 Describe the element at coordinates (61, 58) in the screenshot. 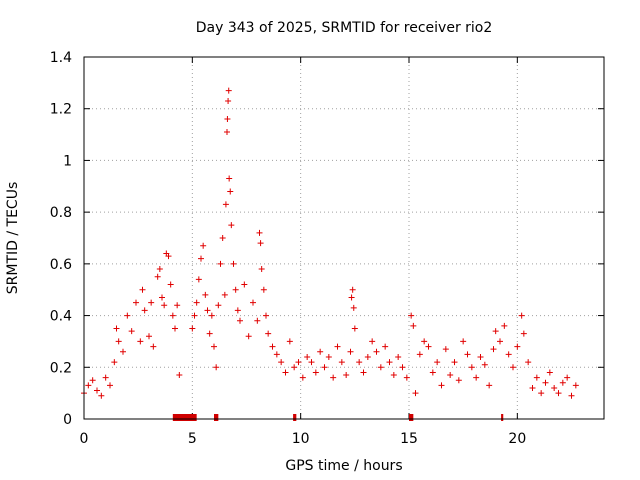

I see `y-tick-label: 1.4` at that location.